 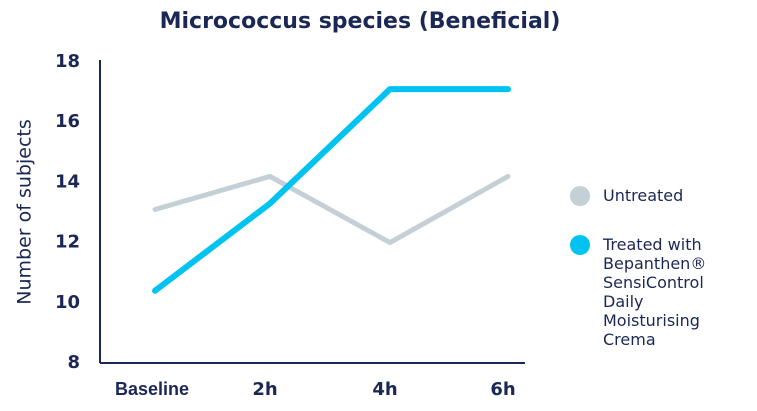 What do you see at coordinates (643, 195) in the screenshot?
I see `legend-label: Untreated` at bounding box center [643, 195].